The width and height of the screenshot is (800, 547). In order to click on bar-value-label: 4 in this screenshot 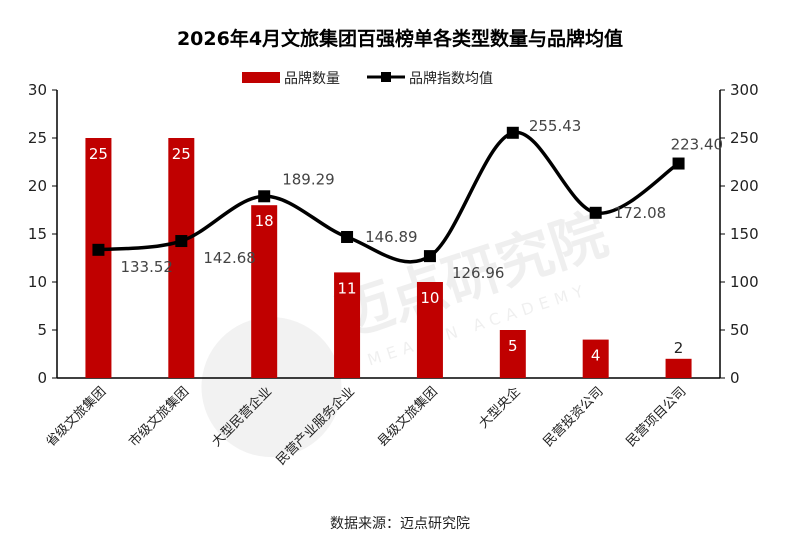, I will do `click(596, 356)`.